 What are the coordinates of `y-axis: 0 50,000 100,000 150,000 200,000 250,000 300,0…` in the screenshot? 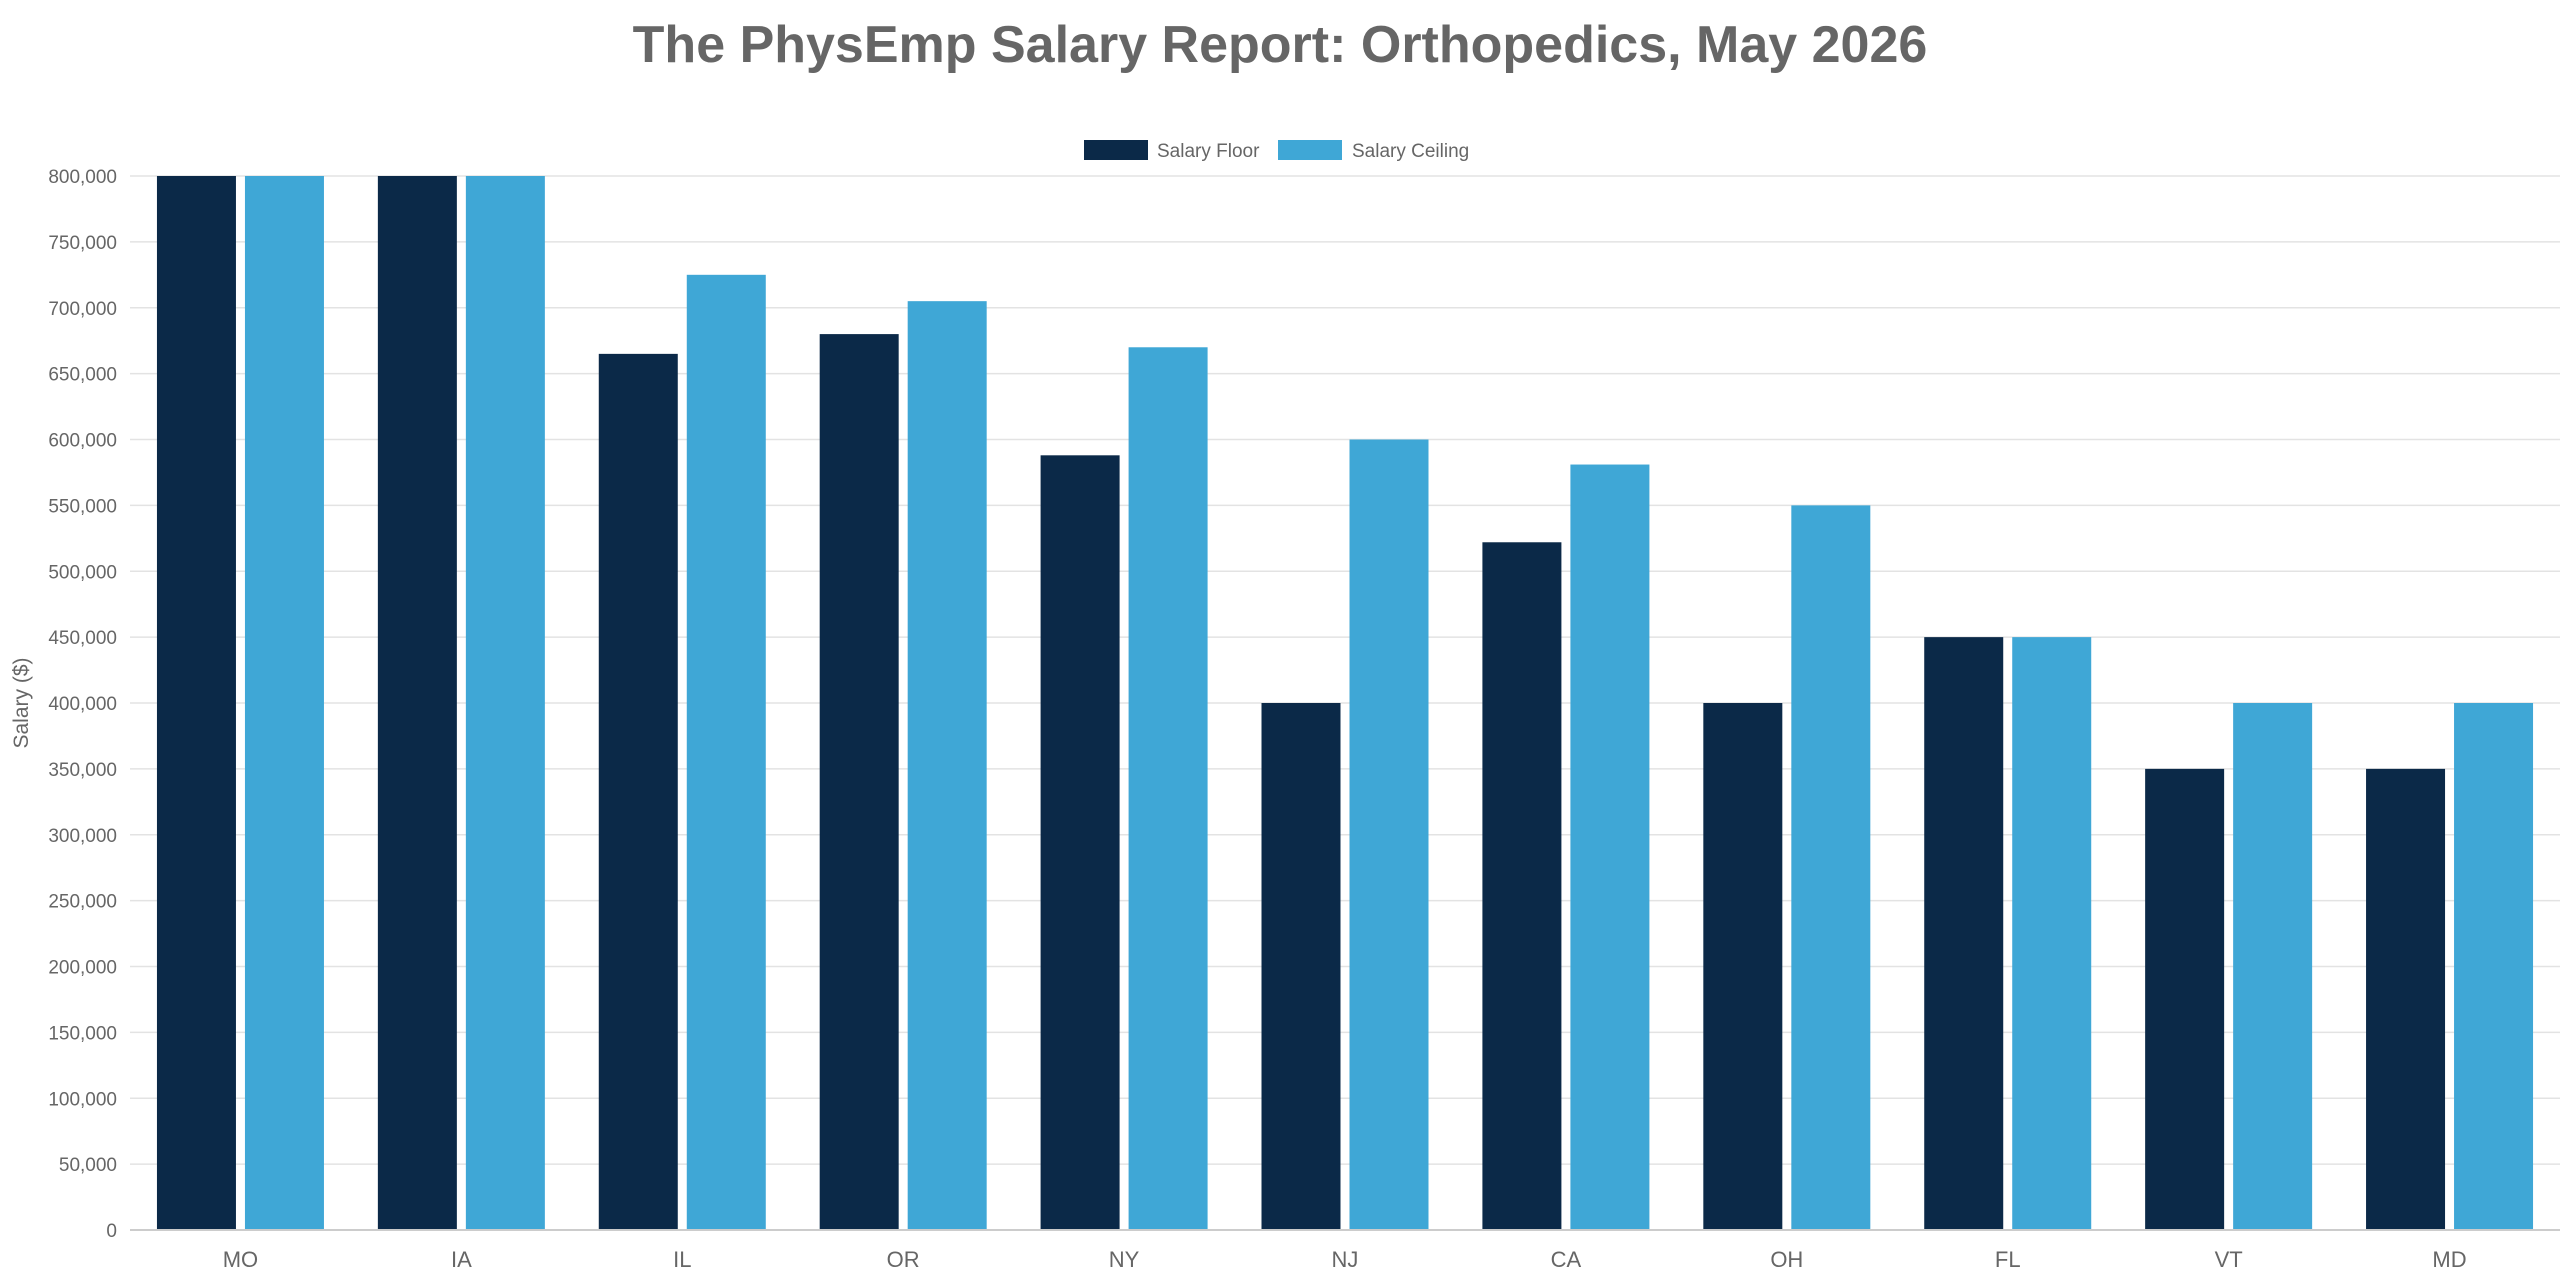 It's located at (82, 704).